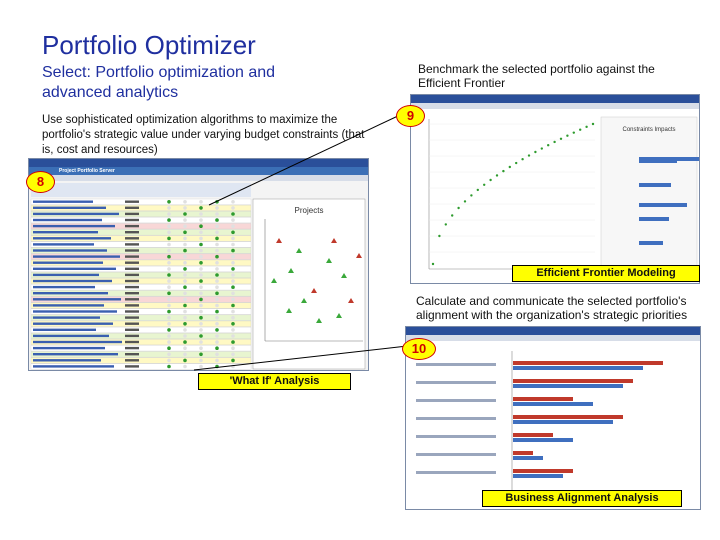 The image size is (720, 540). Describe the element at coordinates (658, 161) in the screenshot. I see `constraint-bar` at that location.